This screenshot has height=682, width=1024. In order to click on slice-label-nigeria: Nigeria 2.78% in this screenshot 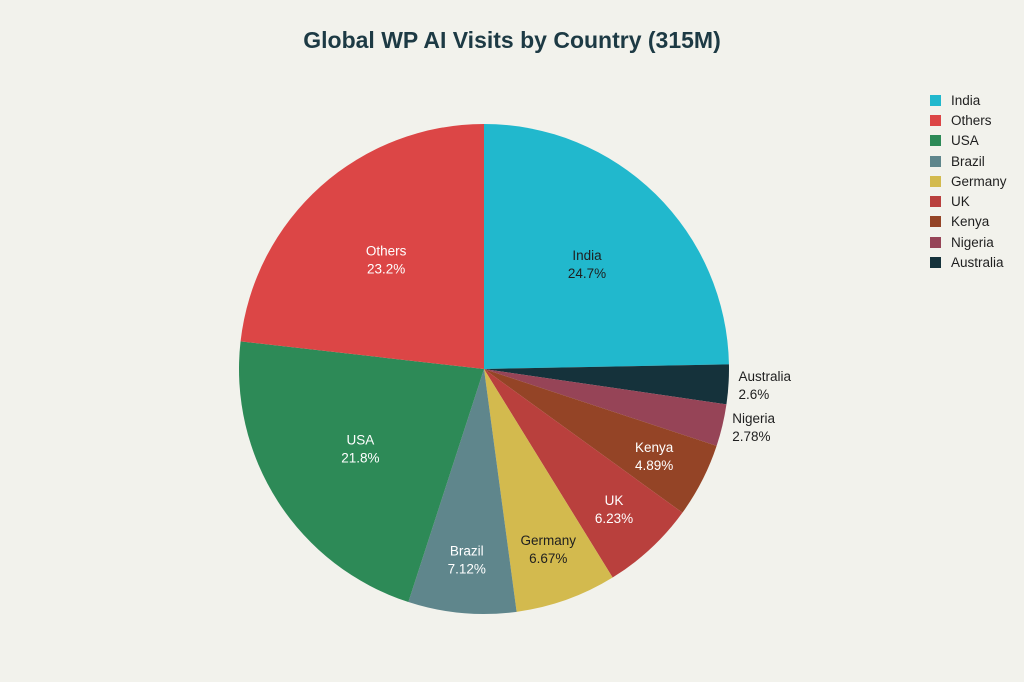, I will do `click(753, 427)`.